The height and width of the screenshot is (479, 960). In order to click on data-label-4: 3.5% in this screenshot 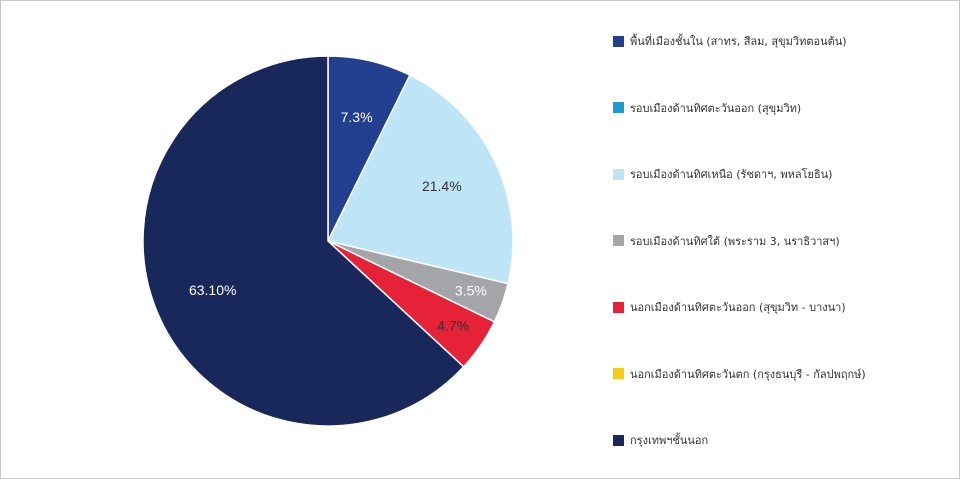, I will do `click(471, 291)`.